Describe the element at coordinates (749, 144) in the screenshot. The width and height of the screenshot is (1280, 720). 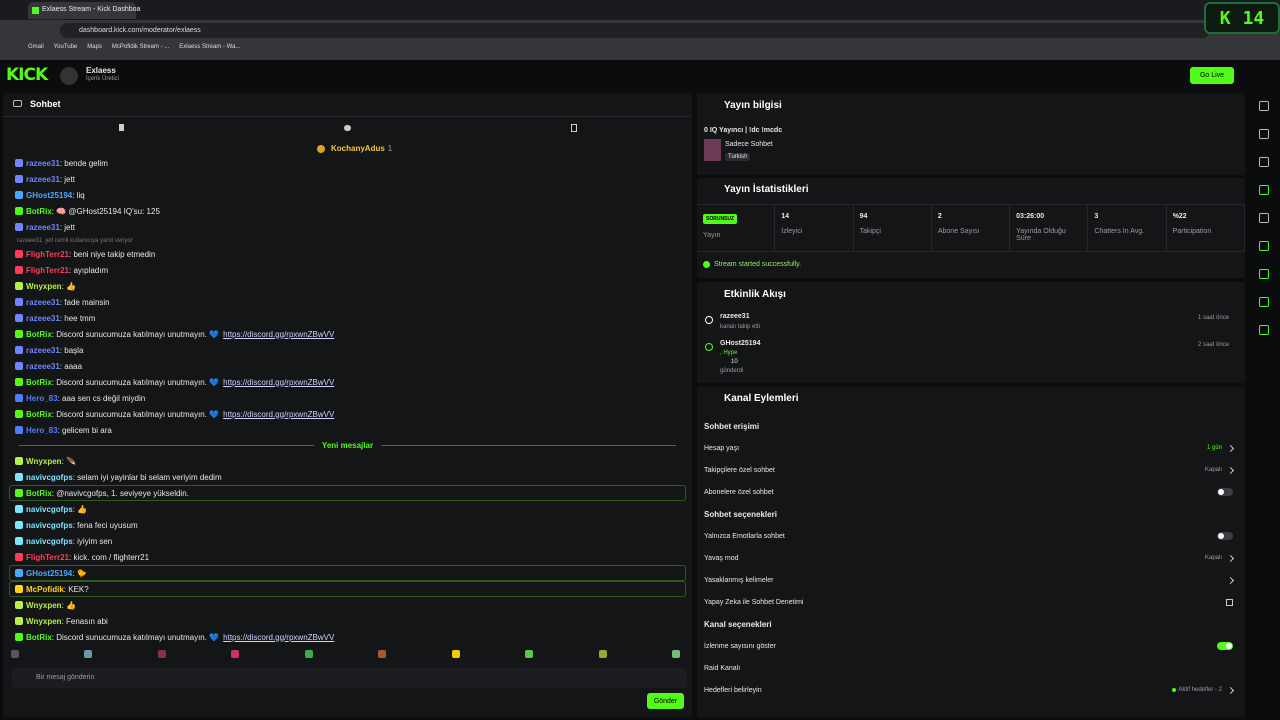
I see `category: Sadece Sohbet` at that location.